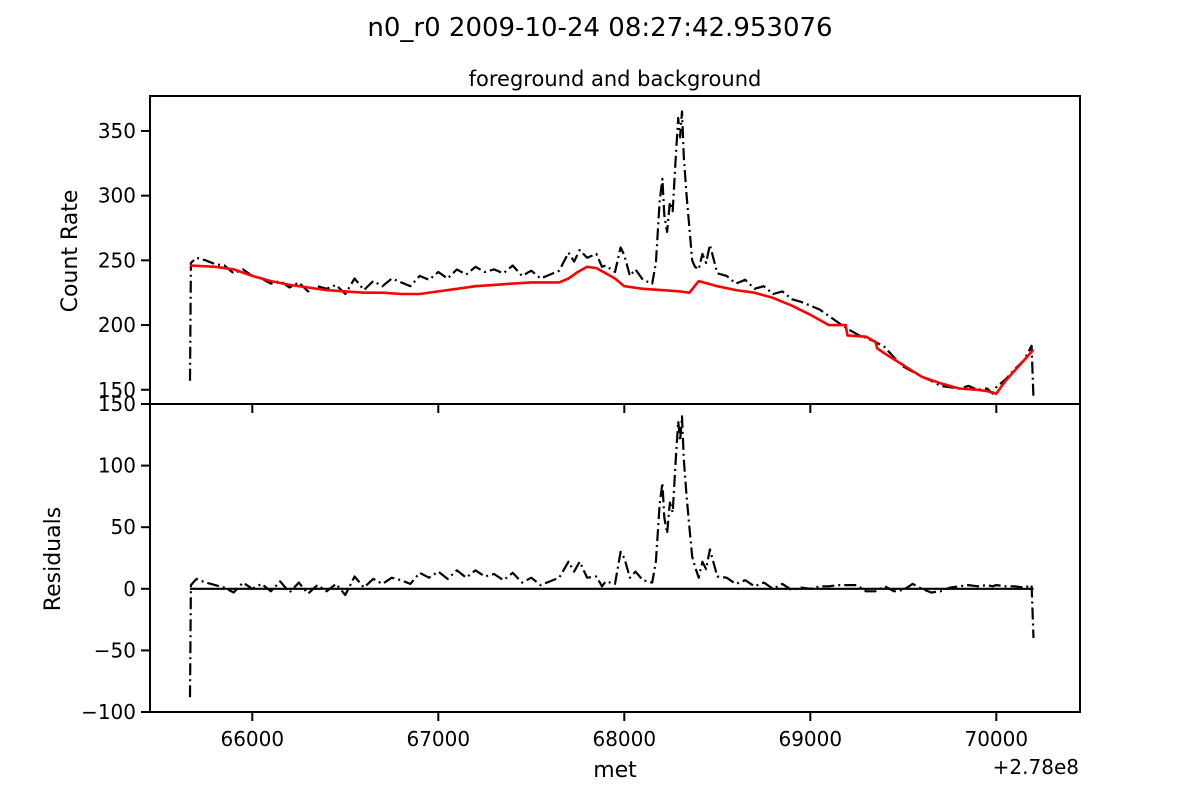 This screenshot has width=1200, height=804. What do you see at coordinates (615, 79) in the screenshot?
I see `top-panel-title: foreground and background` at bounding box center [615, 79].